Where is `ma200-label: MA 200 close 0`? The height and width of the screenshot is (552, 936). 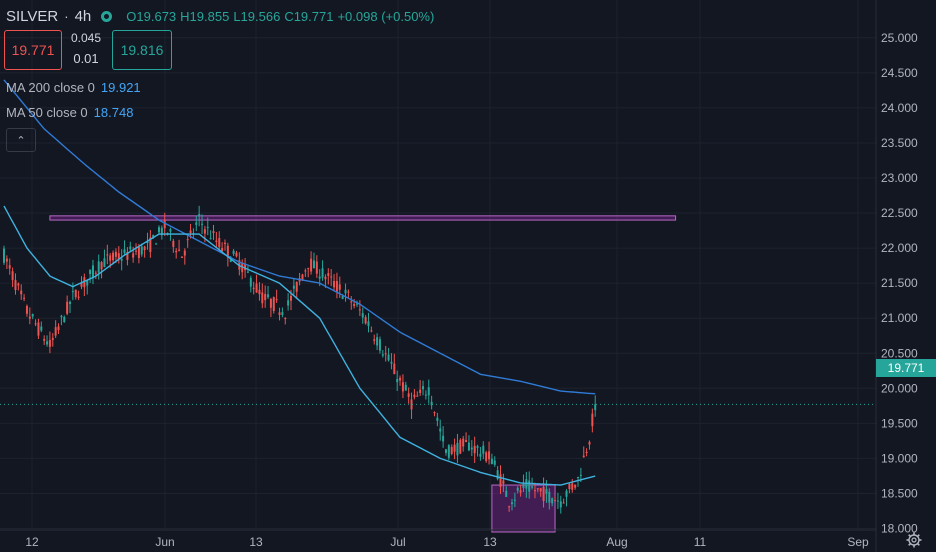
ma200-label: MA 200 close 0 is located at coordinates (50, 87).